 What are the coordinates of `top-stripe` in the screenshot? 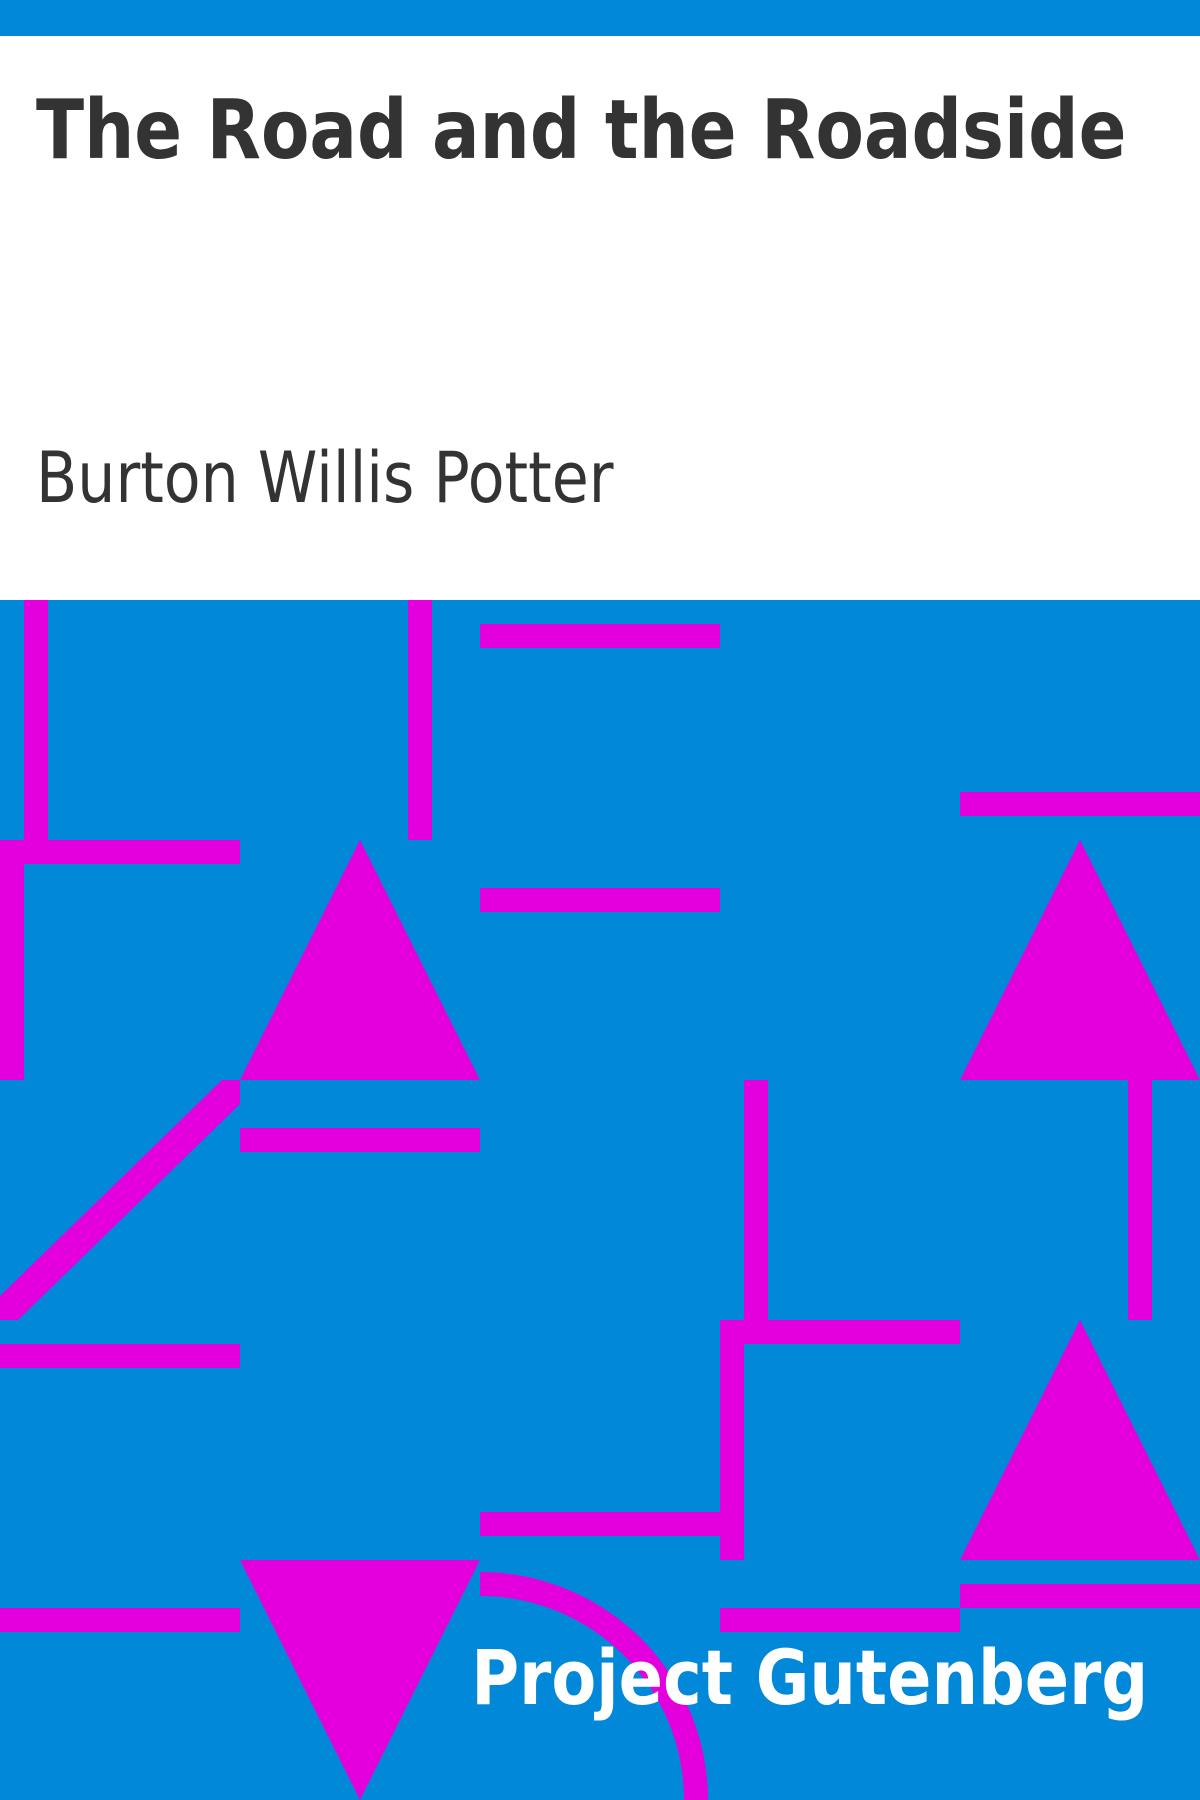 It's located at (600, 18).